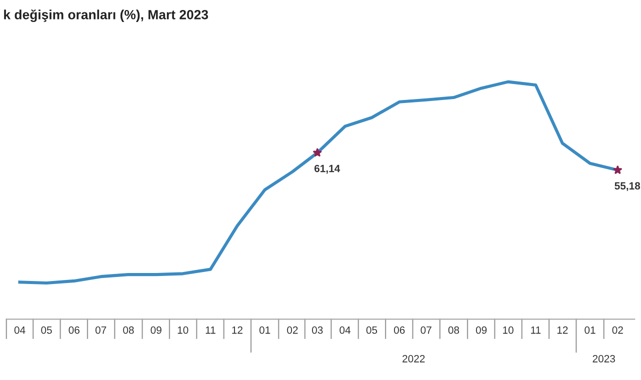 Image resolution: width=641 pixels, height=380 pixels. What do you see at coordinates (327, 169) in the screenshot?
I see `data-label: 61,14` at bounding box center [327, 169].